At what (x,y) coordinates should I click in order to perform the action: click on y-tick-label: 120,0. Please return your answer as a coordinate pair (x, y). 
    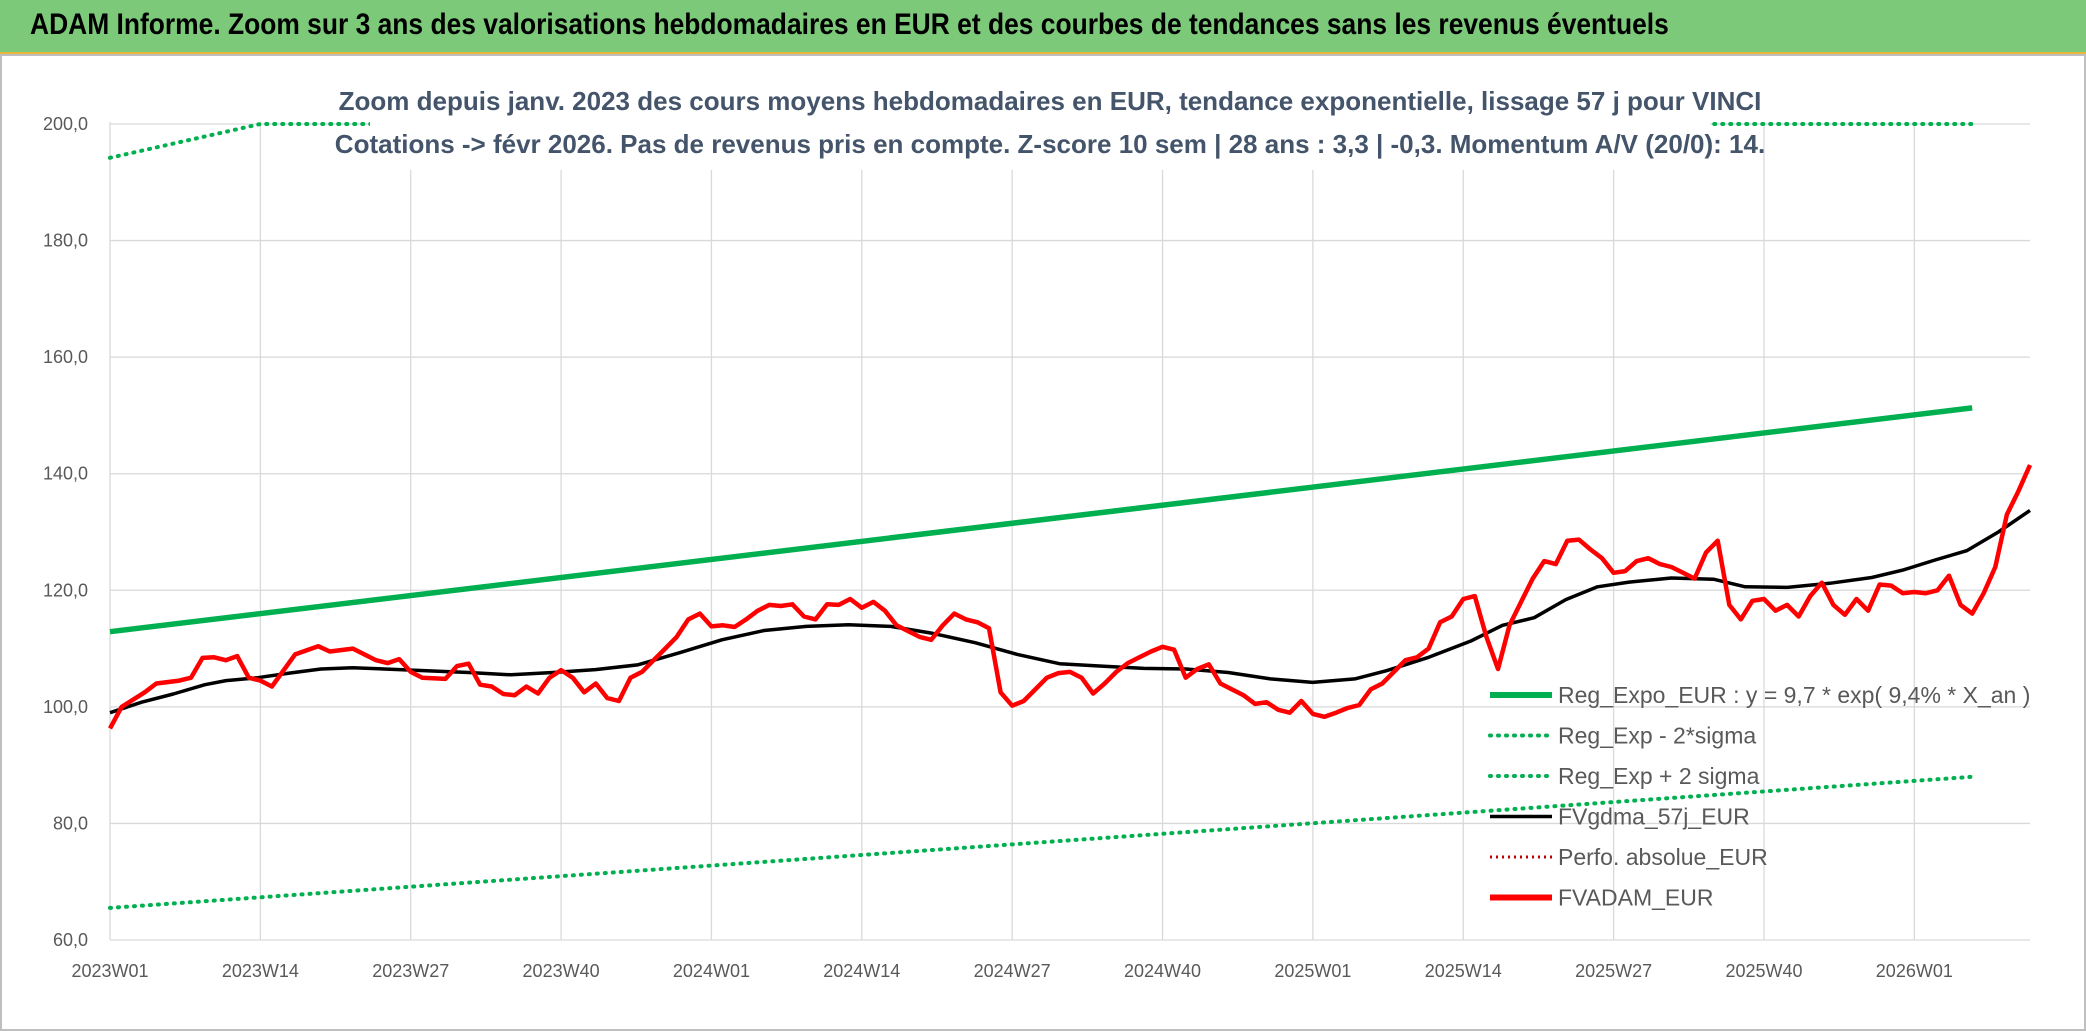
    Looking at the image, I should click on (65, 590).